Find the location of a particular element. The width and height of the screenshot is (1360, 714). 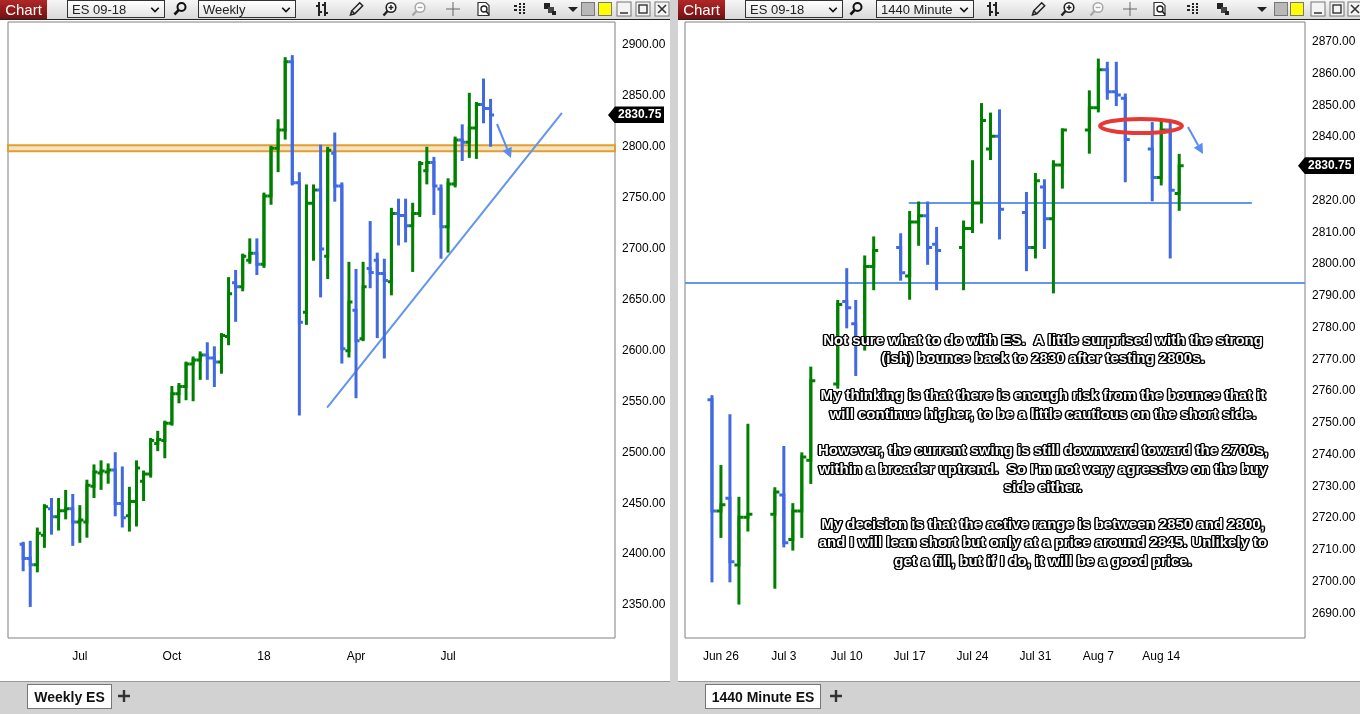

y-tick-label: 2790.00 is located at coordinates (1334, 295).